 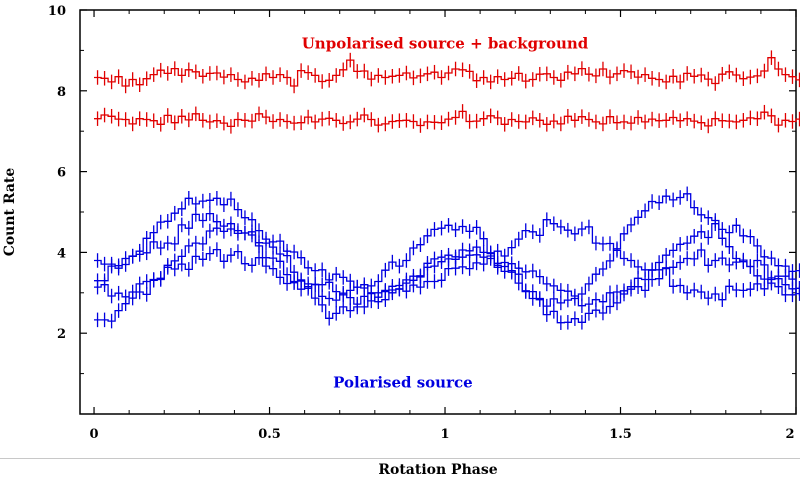 I want to click on annotation-1: Polarised source, so click(x=403, y=383).